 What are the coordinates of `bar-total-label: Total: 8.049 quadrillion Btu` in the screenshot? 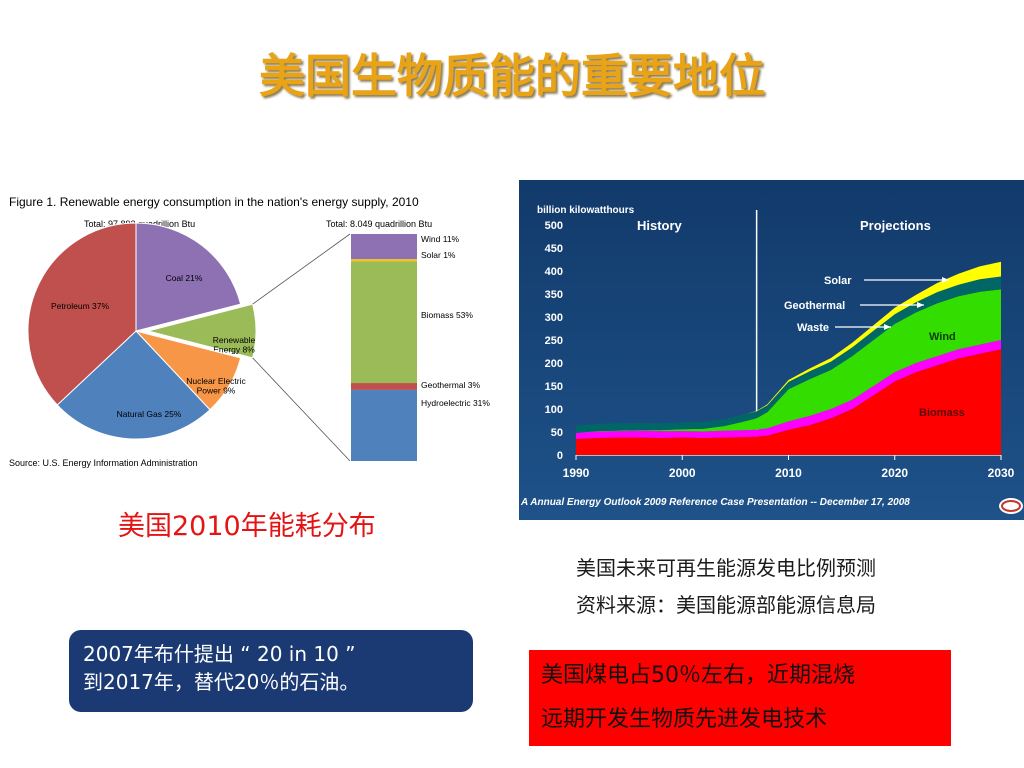 It's located at (379, 224).